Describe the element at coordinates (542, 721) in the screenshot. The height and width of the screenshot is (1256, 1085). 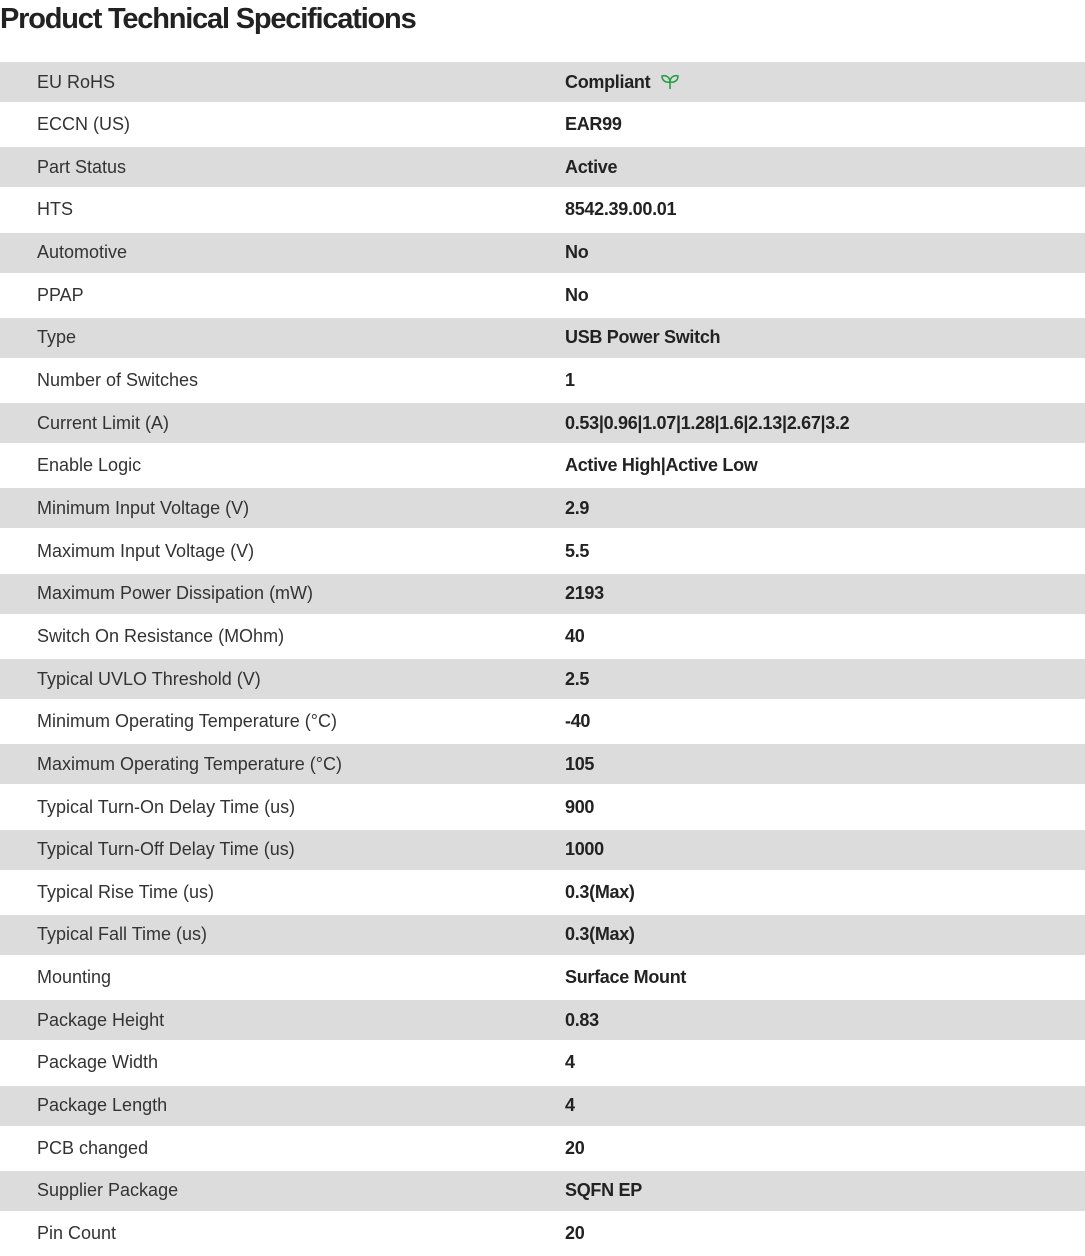
I see `spec-row: Minimum Operating Temperature (°C) -40` at that location.